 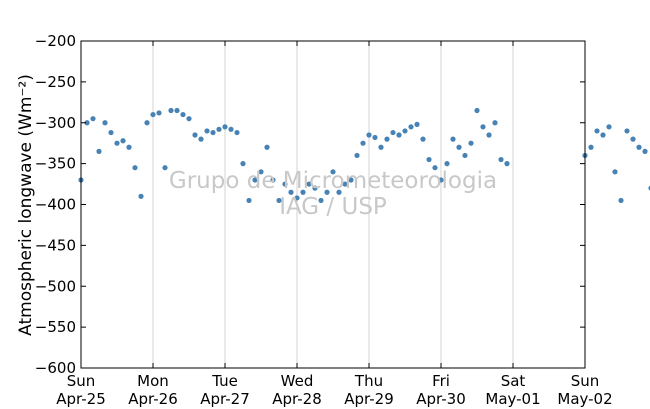 What do you see at coordinates (333, 181) in the screenshot?
I see `watermark-line-1: Grupo de Micrometeorologia` at bounding box center [333, 181].